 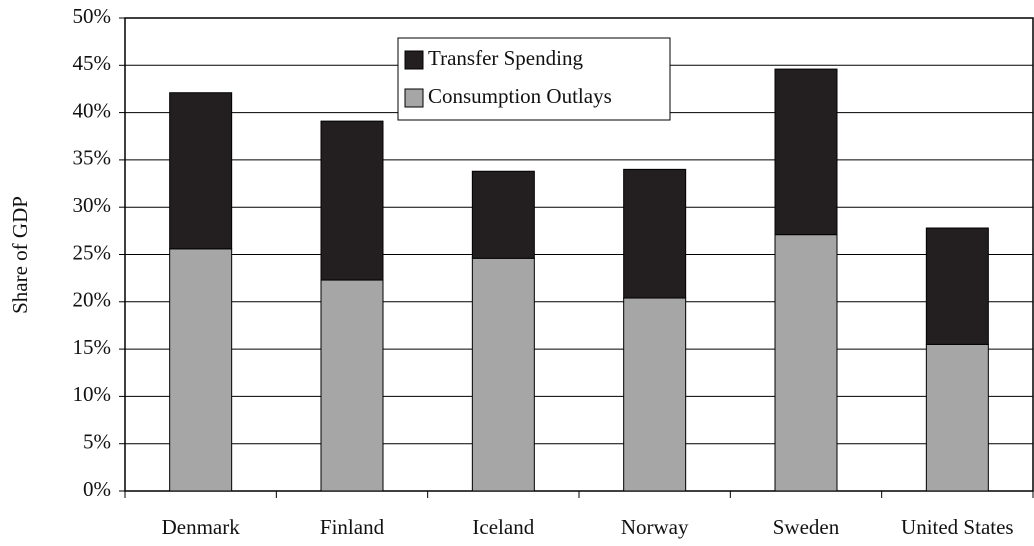 What do you see at coordinates (520, 96) in the screenshot?
I see `legend-label: Consumption Outlays` at bounding box center [520, 96].